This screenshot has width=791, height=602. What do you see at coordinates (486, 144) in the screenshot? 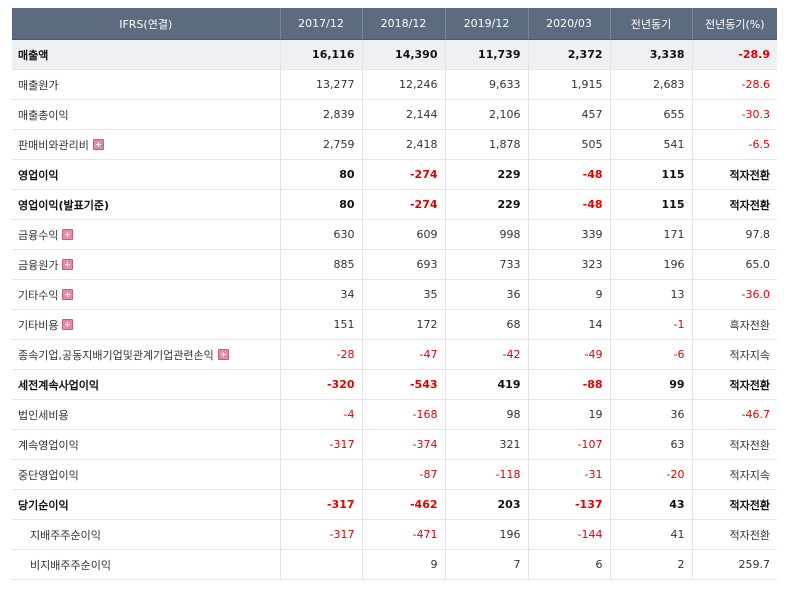
I see `value-cell: 1,878` at bounding box center [486, 144].